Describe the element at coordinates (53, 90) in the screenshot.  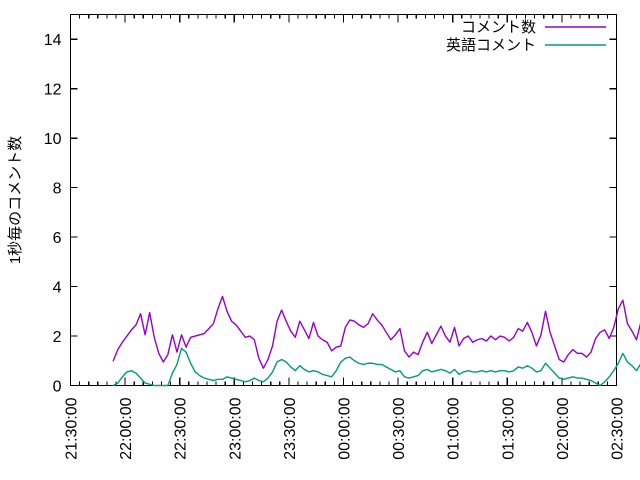
I see `y-tick-label: 12` at that location.